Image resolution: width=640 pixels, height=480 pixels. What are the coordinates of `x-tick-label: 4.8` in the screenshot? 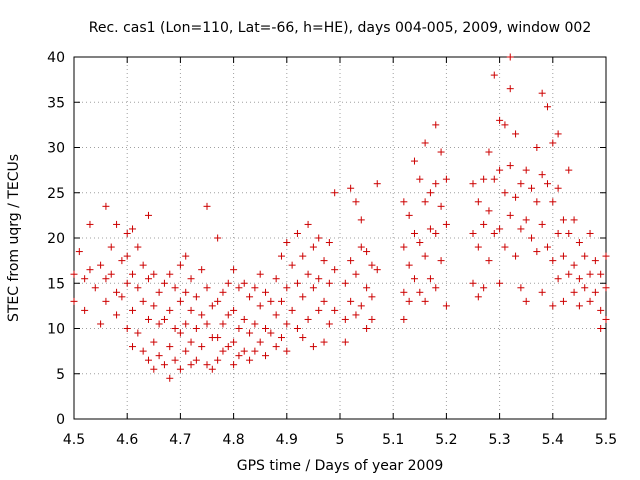 It's located at (233, 440).